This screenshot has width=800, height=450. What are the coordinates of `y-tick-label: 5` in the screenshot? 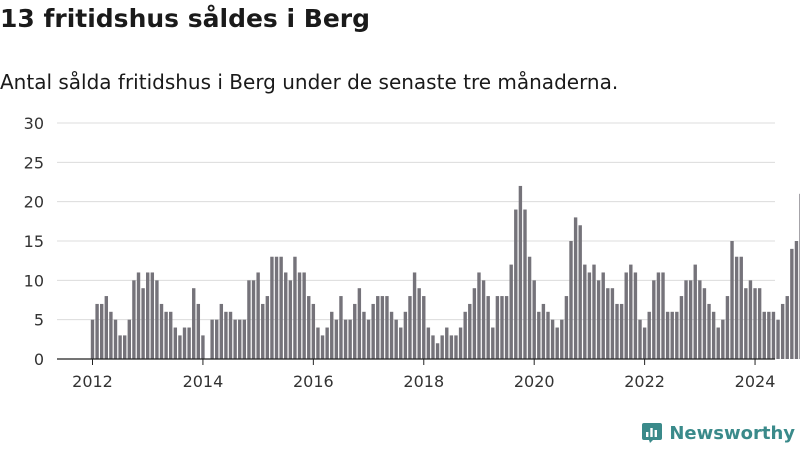 It's located at (39, 320).